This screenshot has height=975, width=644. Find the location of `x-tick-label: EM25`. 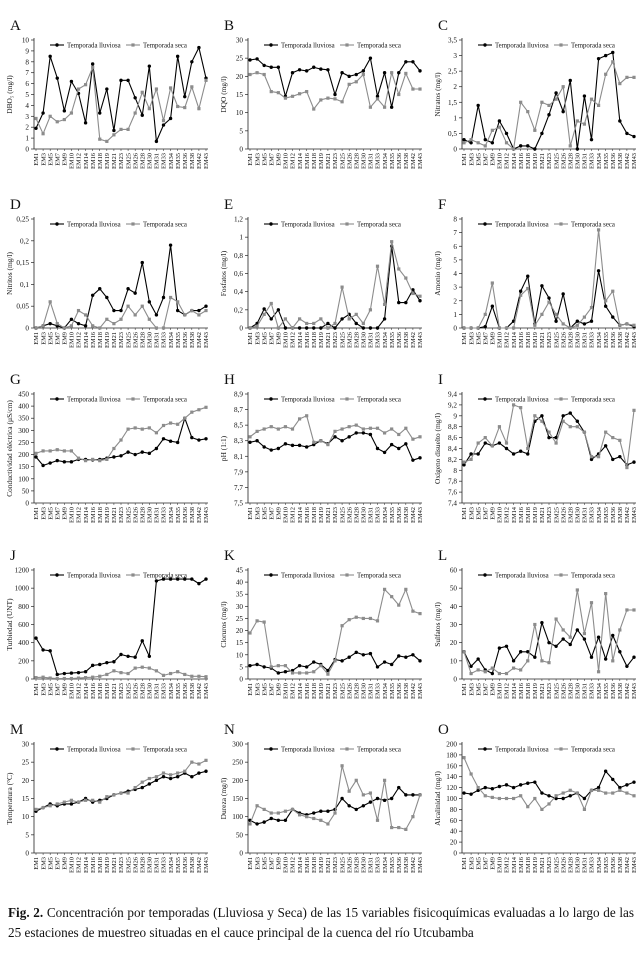

x-tick-label: EM25 is located at coordinates (128, 340).